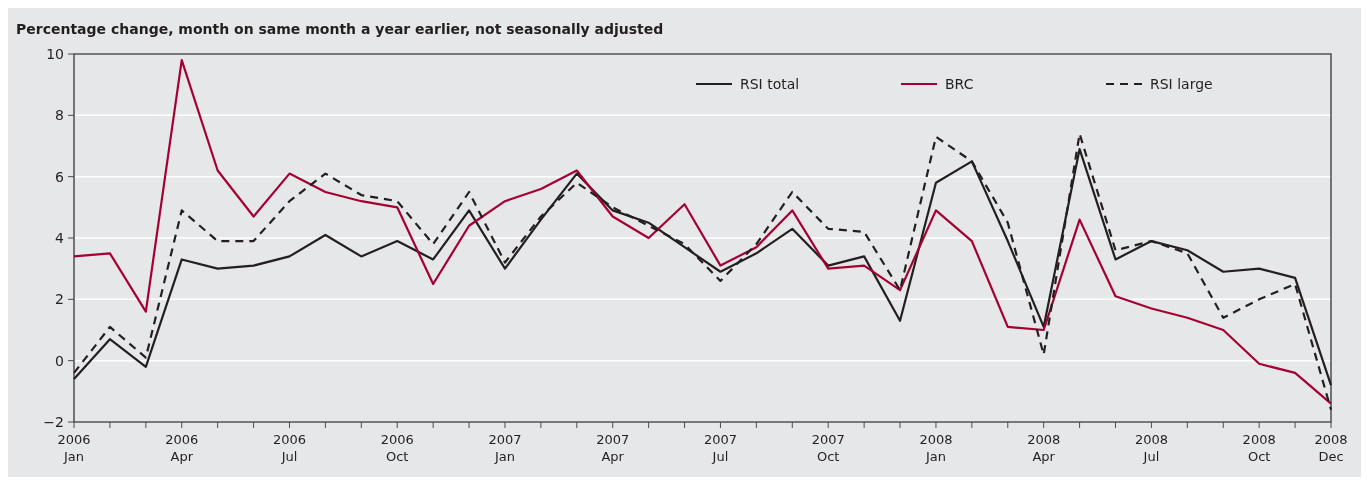  Describe the element at coordinates (1181, 83) in the screenshot. I see `legend-label: RSI large` at that location.